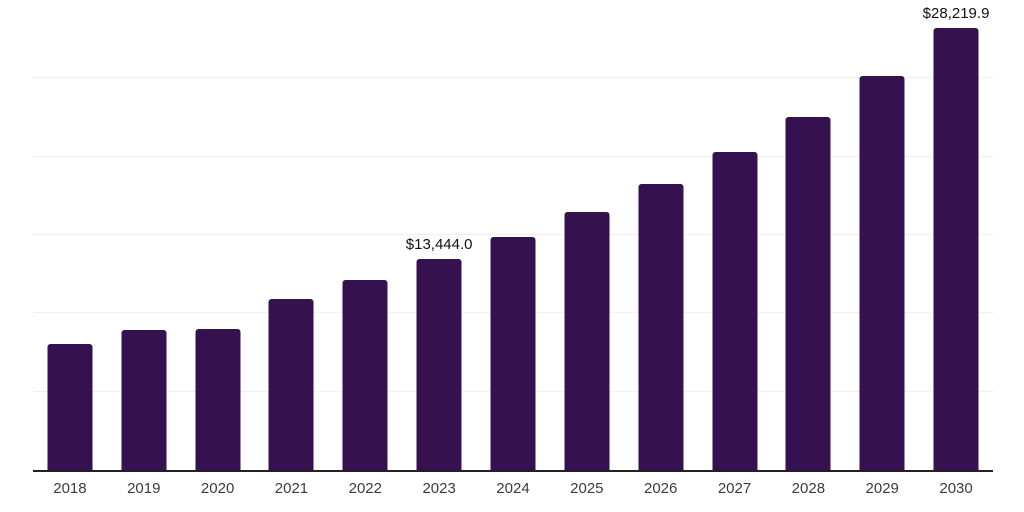  I want to click on bar-2022, so click(365, 375).